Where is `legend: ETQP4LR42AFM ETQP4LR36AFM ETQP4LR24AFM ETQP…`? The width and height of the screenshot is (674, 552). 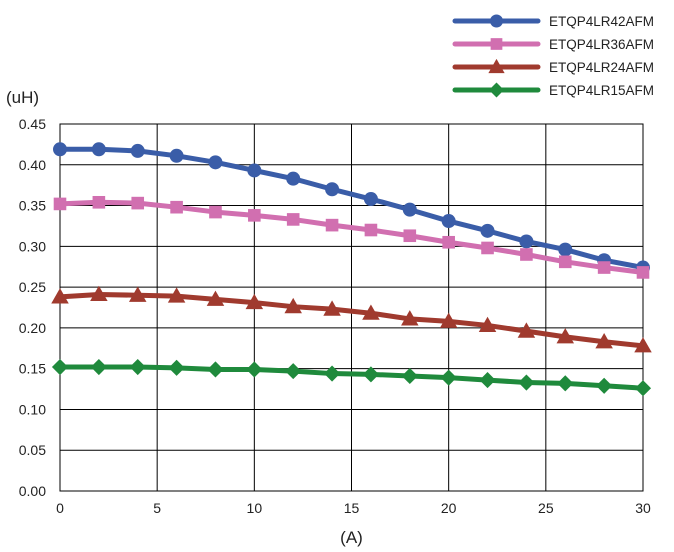
legend: ETQP4LR42AFM ETQP4LR36AFM ETQP4LR24AFM ETQP… is located at coordinates (553, 56).